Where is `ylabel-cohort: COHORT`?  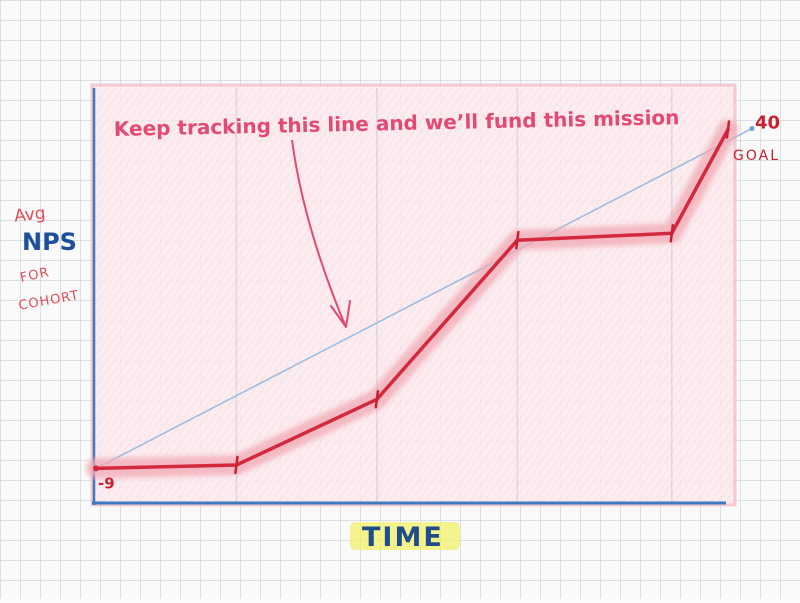
ylabel-cohort: COHORT is located at coordinates (48, 300).